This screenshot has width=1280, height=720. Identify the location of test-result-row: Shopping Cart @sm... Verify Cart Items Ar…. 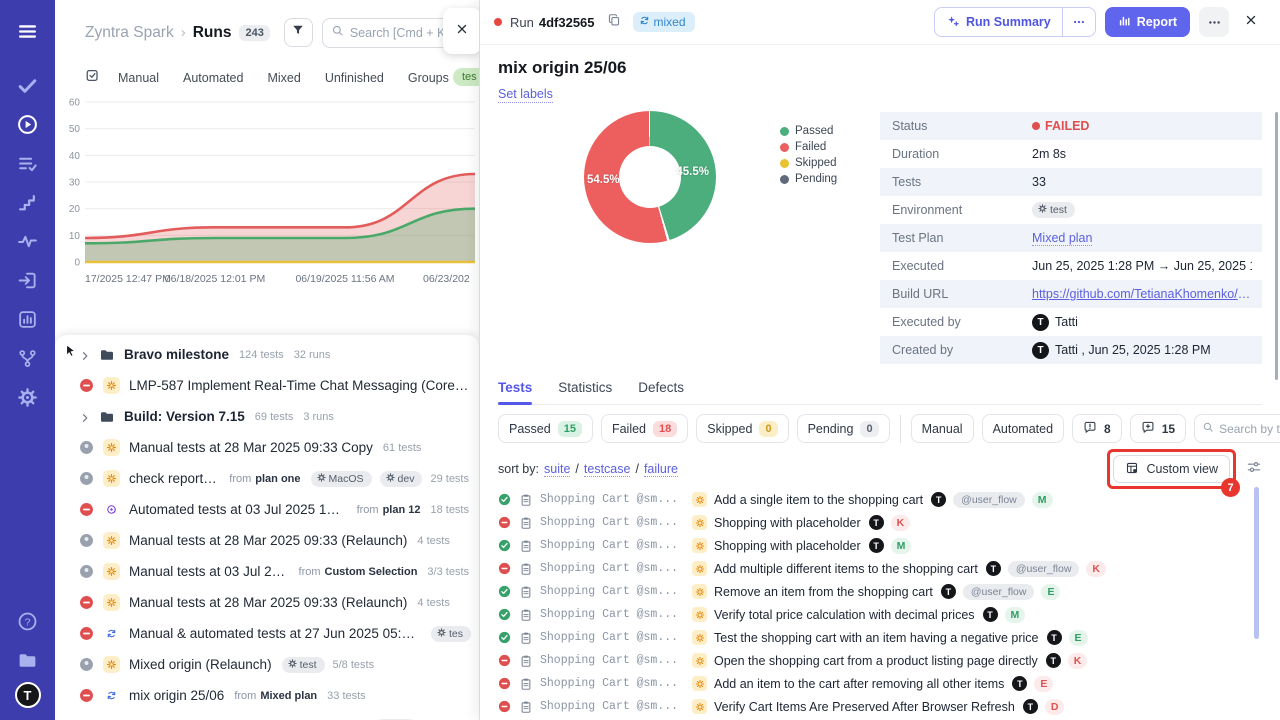
(880, 706).